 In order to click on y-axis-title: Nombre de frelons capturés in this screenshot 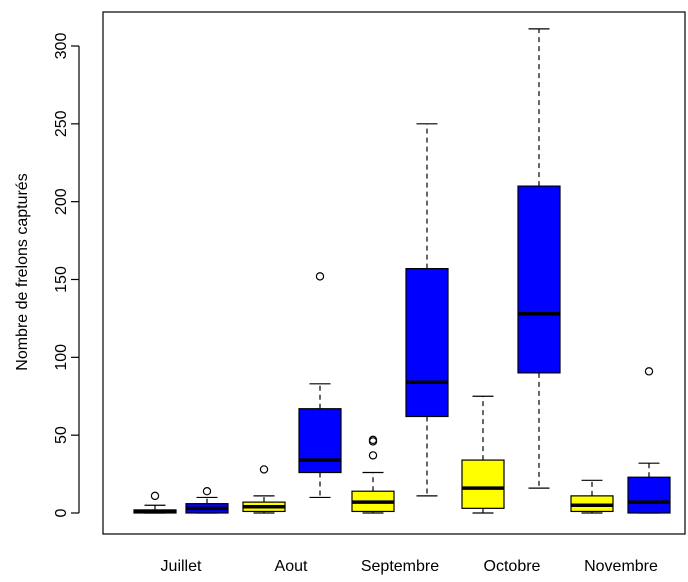, I will do `click(22, 271)`.